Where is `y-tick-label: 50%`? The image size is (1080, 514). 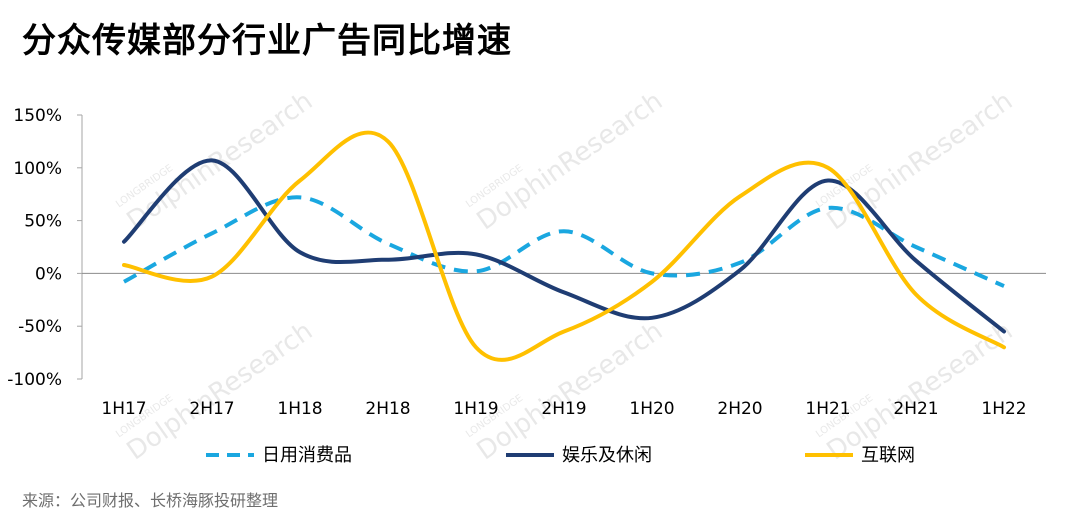 y-tick-label: 50% is located at coordinates (43, 222).